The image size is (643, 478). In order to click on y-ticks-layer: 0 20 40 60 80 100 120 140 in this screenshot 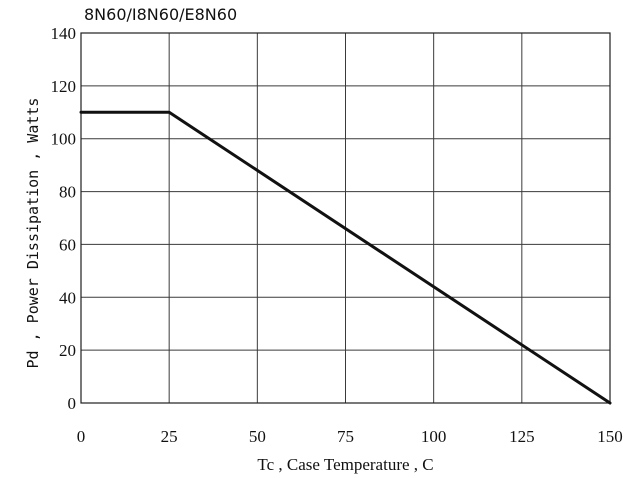, I will do `click(64, 218)`.